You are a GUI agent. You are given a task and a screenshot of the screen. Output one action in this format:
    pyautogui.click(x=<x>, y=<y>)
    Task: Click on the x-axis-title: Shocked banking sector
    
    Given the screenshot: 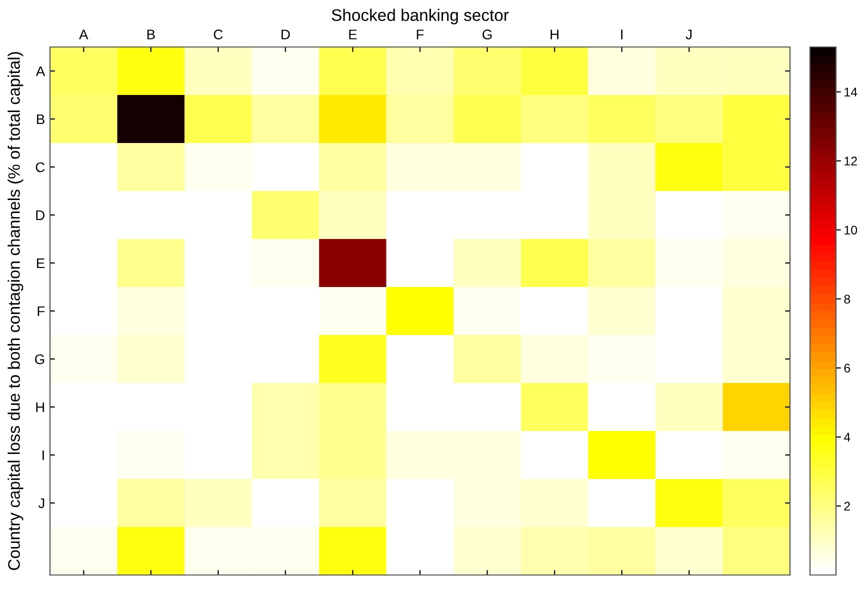 What is the action you would take?
    pyautogui.click(x=420, y=16)
    